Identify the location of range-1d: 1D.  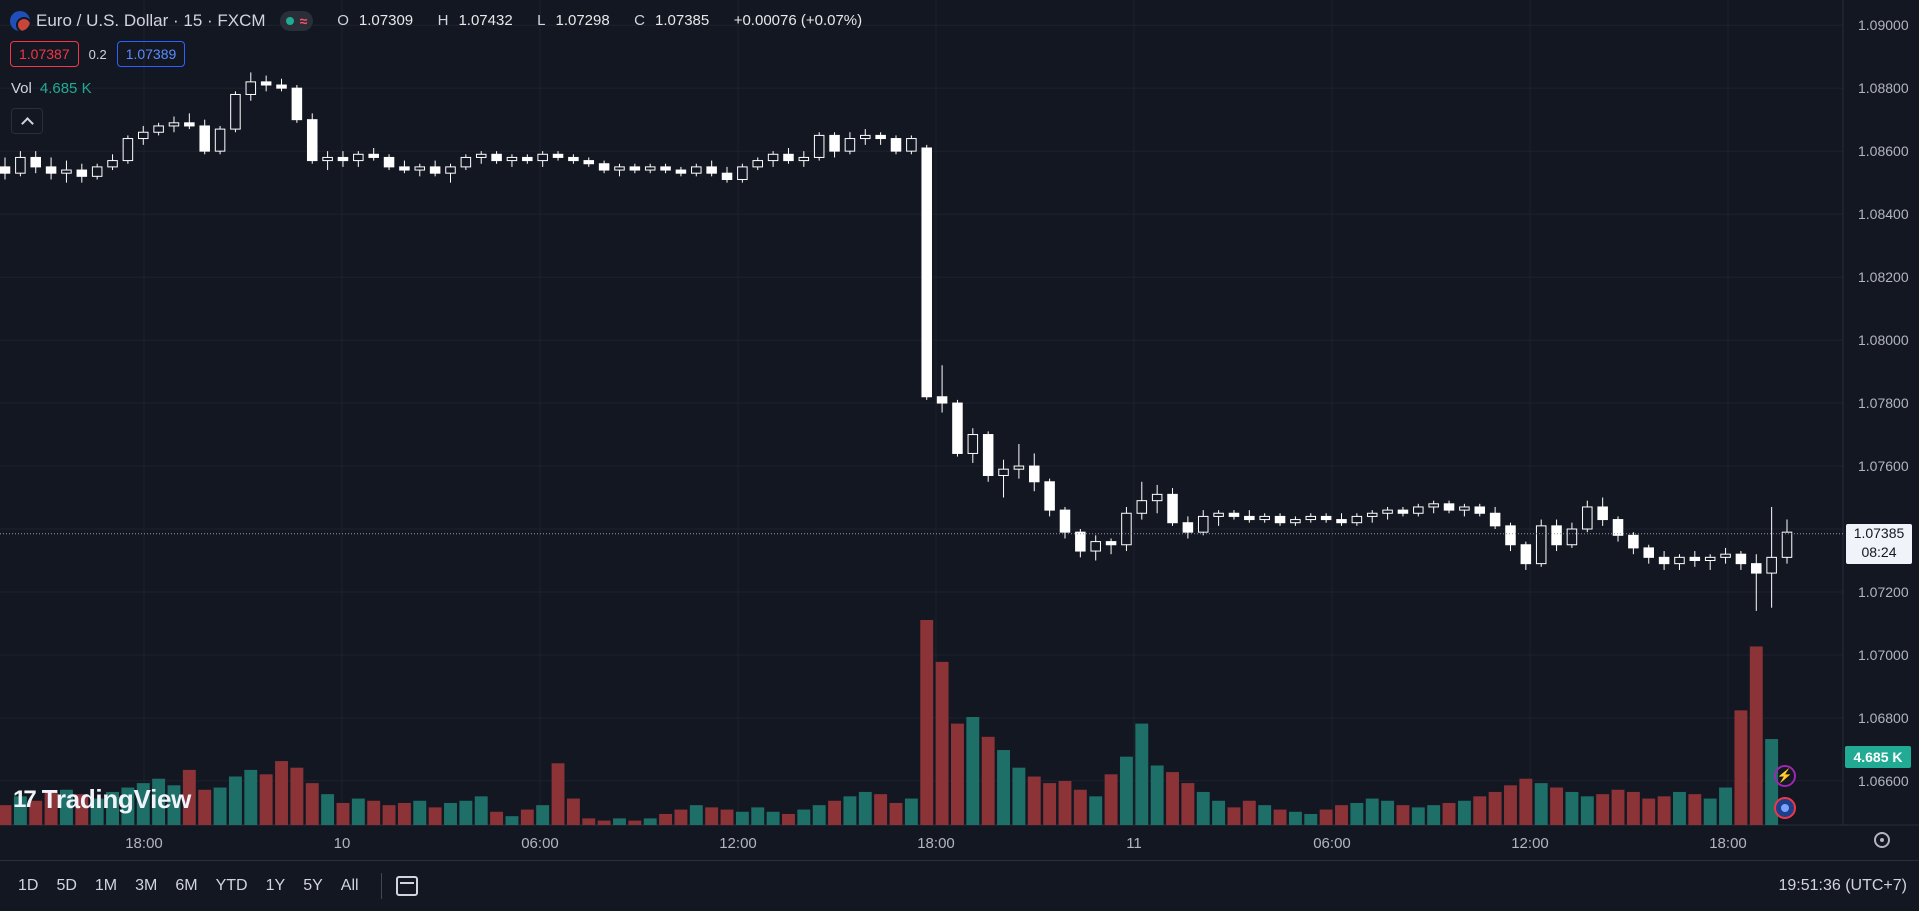
(28, 885).